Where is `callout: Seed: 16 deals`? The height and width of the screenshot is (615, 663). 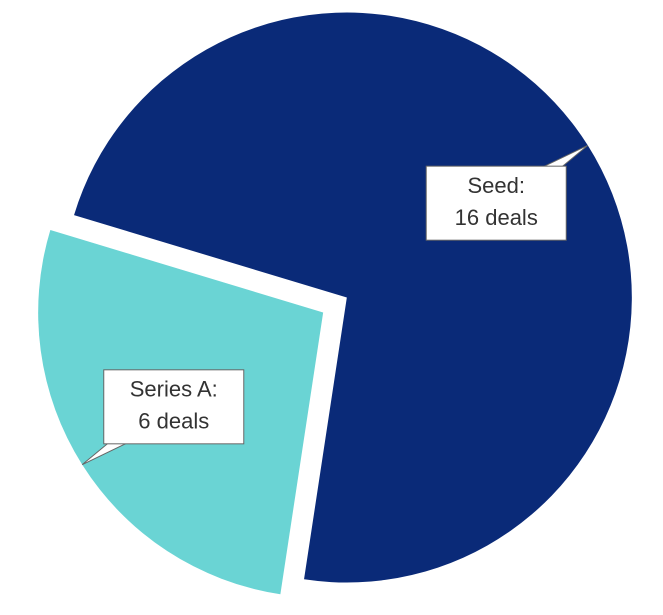 callout: Seed: 16 deals is located at coordinates (507, 192).